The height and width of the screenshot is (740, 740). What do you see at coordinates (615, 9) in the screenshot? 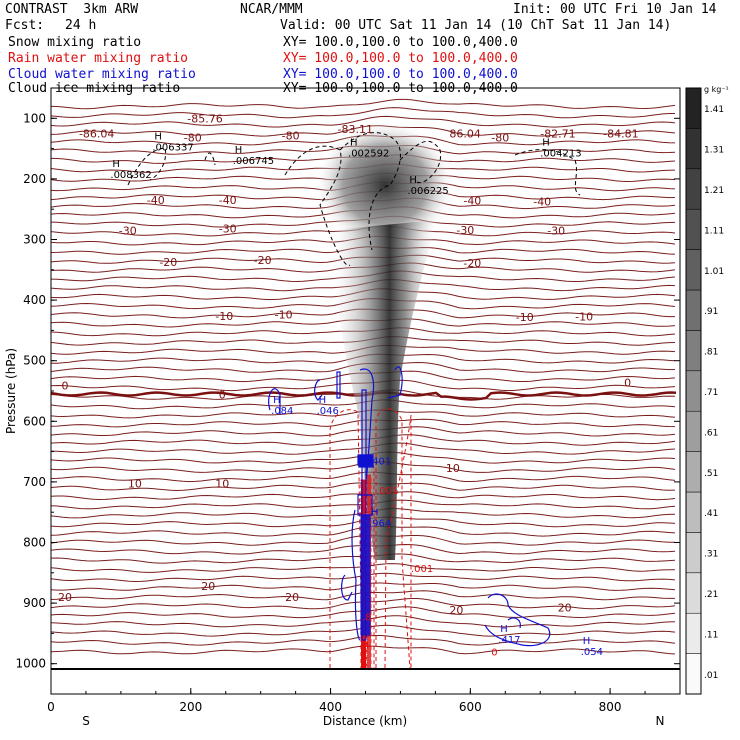
I see `init-time: Init: 00 UTC Fri 10 Jan 14` at bounding box center [615, 9].